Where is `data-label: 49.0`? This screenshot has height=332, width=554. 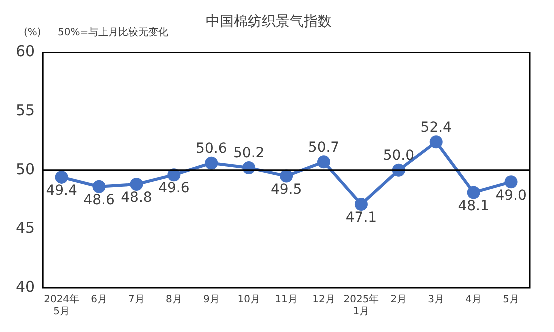
data-label: 49.0 is located at coordinates (511, 196).